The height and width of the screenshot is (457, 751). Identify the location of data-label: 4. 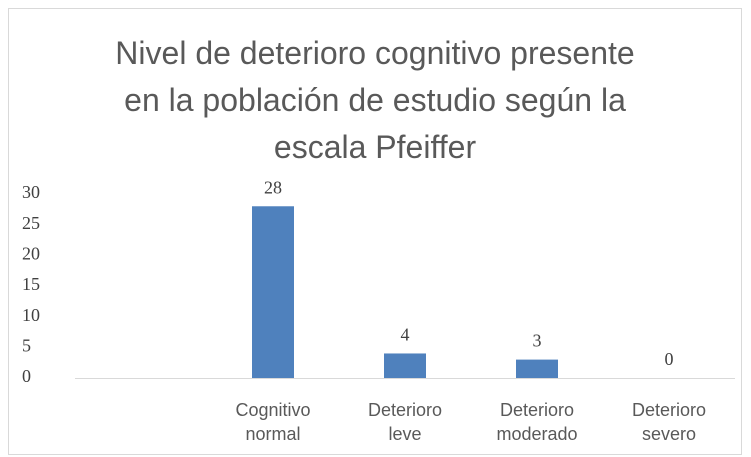
(405, 335).